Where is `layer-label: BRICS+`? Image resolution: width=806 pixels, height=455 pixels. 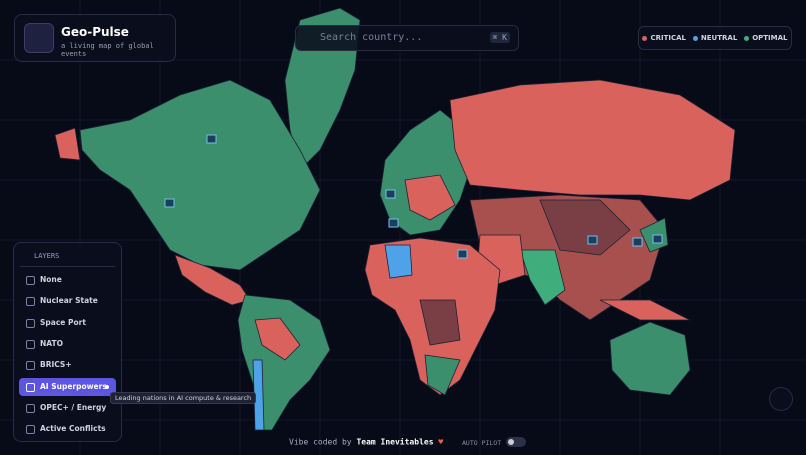 layer-label: BRICS+ is located at coordinates (56, 365).